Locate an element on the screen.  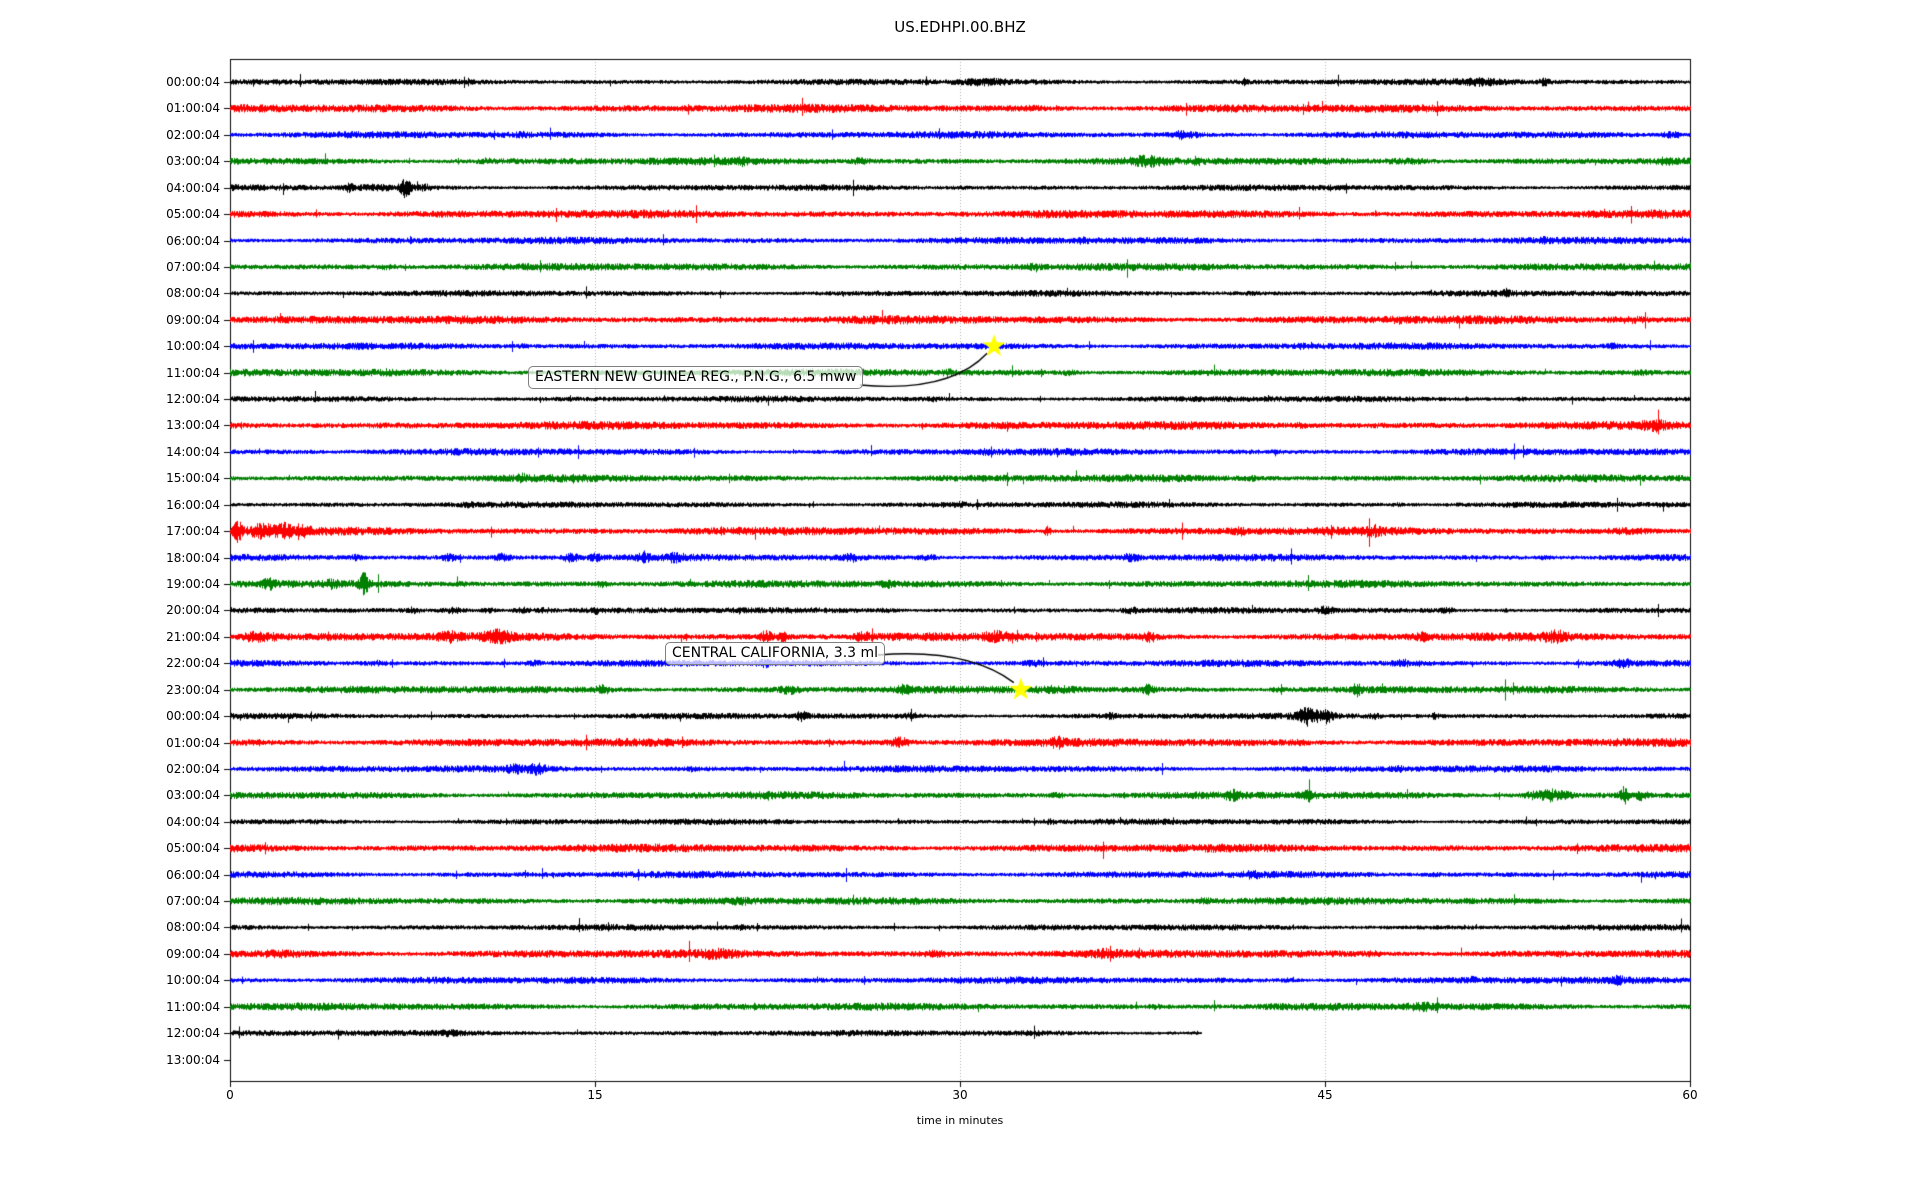
y-tick-label: 16:00:04 is located at coordinates (193, 504).